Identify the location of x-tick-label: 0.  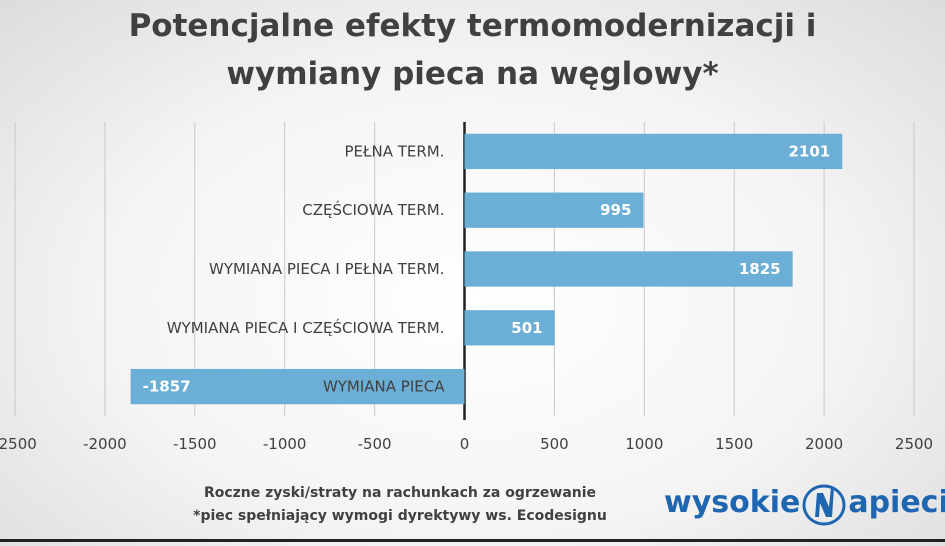
(465, 444).